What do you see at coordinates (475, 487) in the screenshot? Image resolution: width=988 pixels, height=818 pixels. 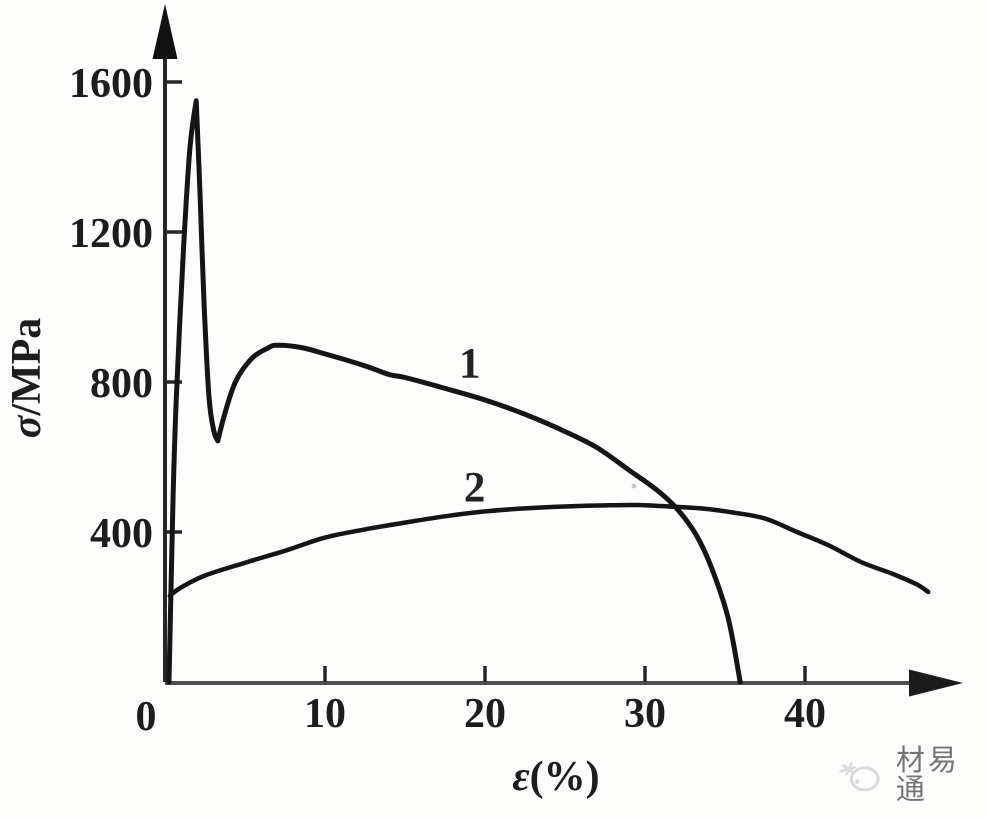 I see `curve-label-2: 2` at bounding box center [475, 487].